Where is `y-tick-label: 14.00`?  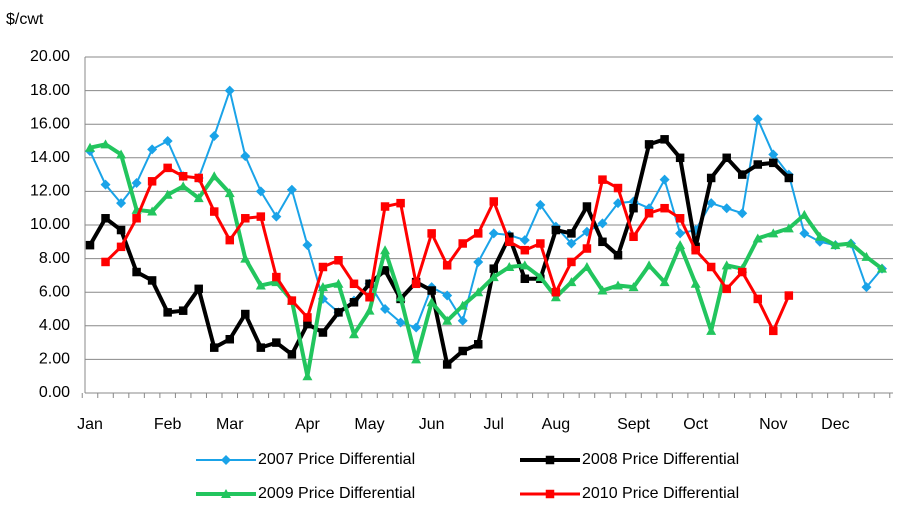 y-tick-label: 14.00 is located at coordinates (50, 157).